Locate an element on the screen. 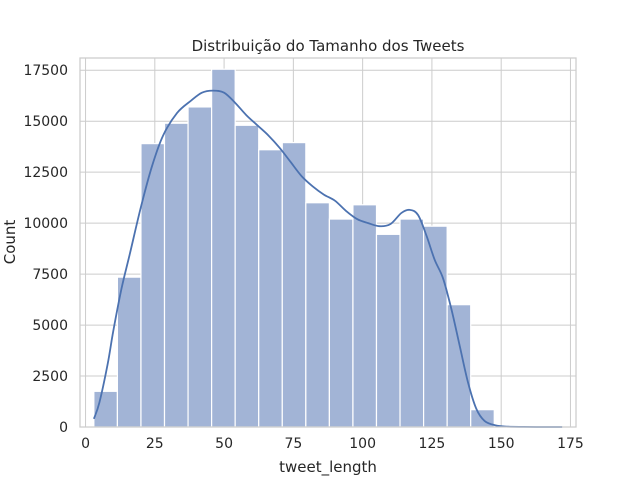  x-tick-label-2: 50 is located at coordinates (224, 444).